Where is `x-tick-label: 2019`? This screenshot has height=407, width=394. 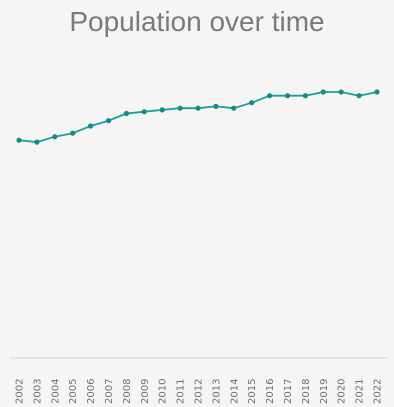 x-tick-label: 2019 is located at coordinates (324, 391).